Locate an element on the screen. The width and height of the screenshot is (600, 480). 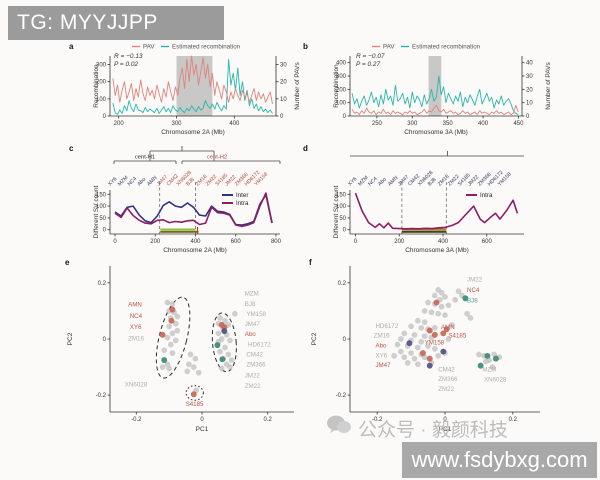
svg-text: 40 is located at coordinates (529, 64).